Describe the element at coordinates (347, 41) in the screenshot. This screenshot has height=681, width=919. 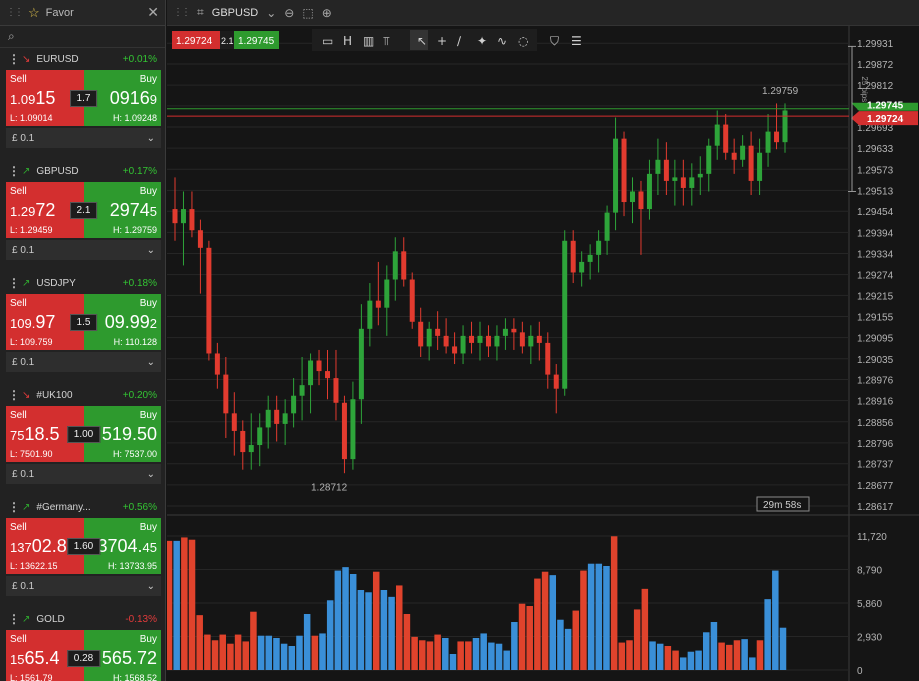
I see `horizontal-line-tool-icon: H` at that location.